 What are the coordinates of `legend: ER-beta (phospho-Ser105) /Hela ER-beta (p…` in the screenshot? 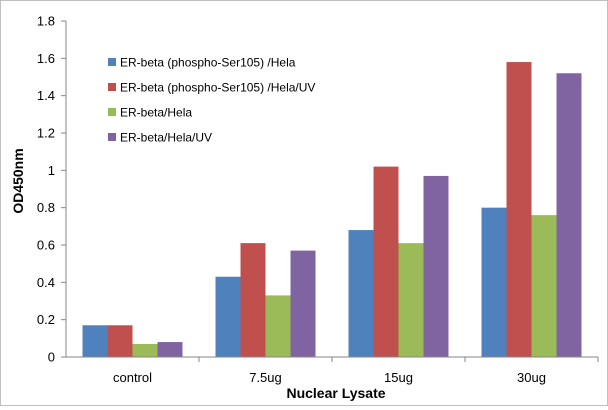 It's located at (211, 100).